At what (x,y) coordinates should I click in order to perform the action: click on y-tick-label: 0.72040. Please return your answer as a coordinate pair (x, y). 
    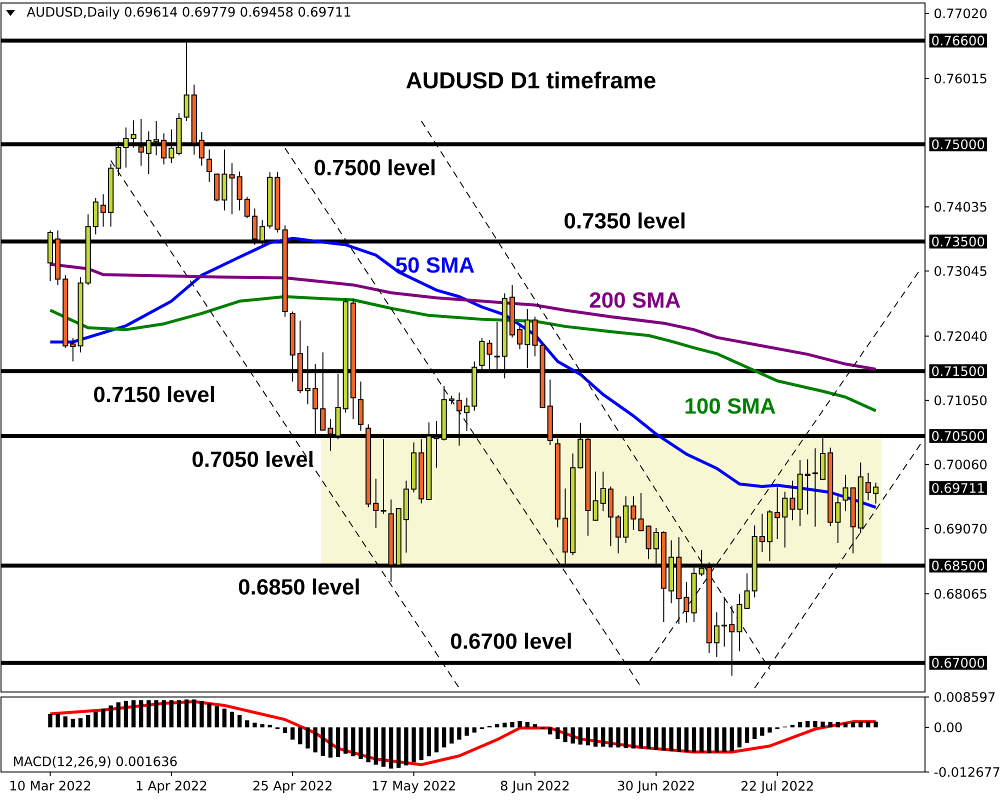
    Looking at the image, I should click on (960, 336).